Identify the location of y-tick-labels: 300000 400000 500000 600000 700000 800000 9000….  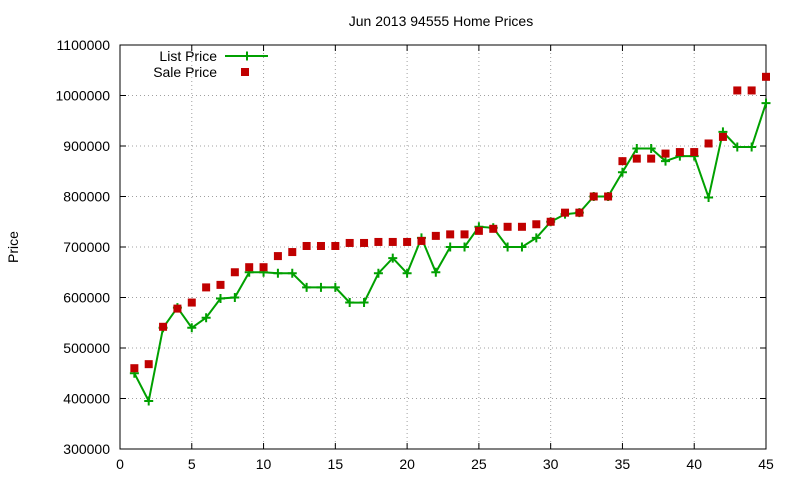
(82, 247).